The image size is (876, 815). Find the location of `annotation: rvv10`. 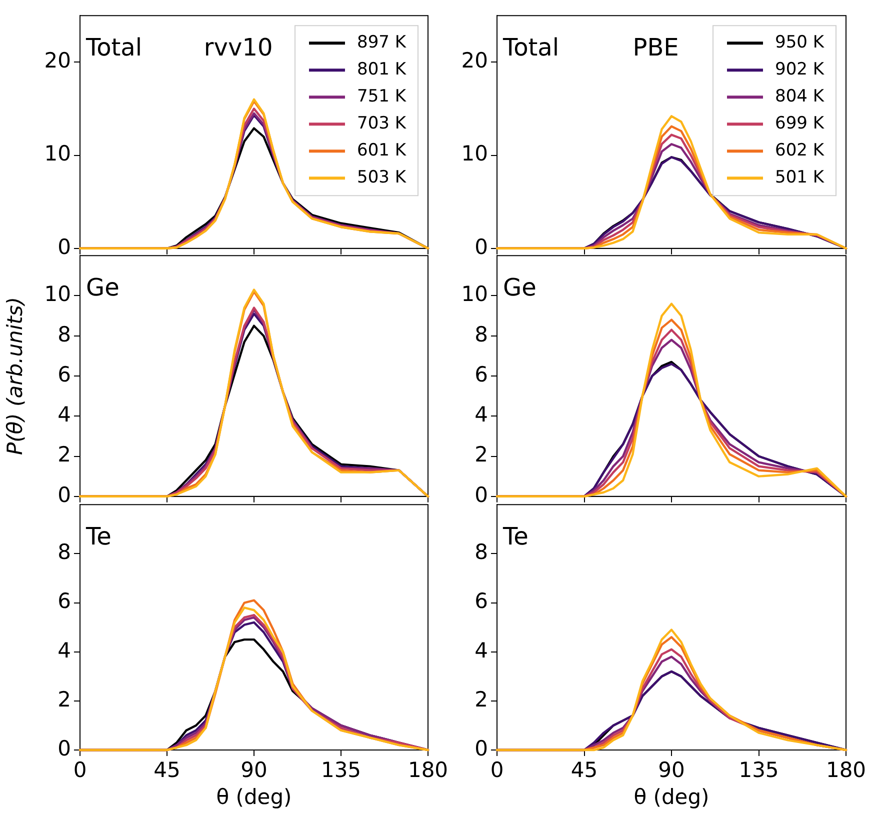

annotation: rvv10 is located at coordinates (238, 48).